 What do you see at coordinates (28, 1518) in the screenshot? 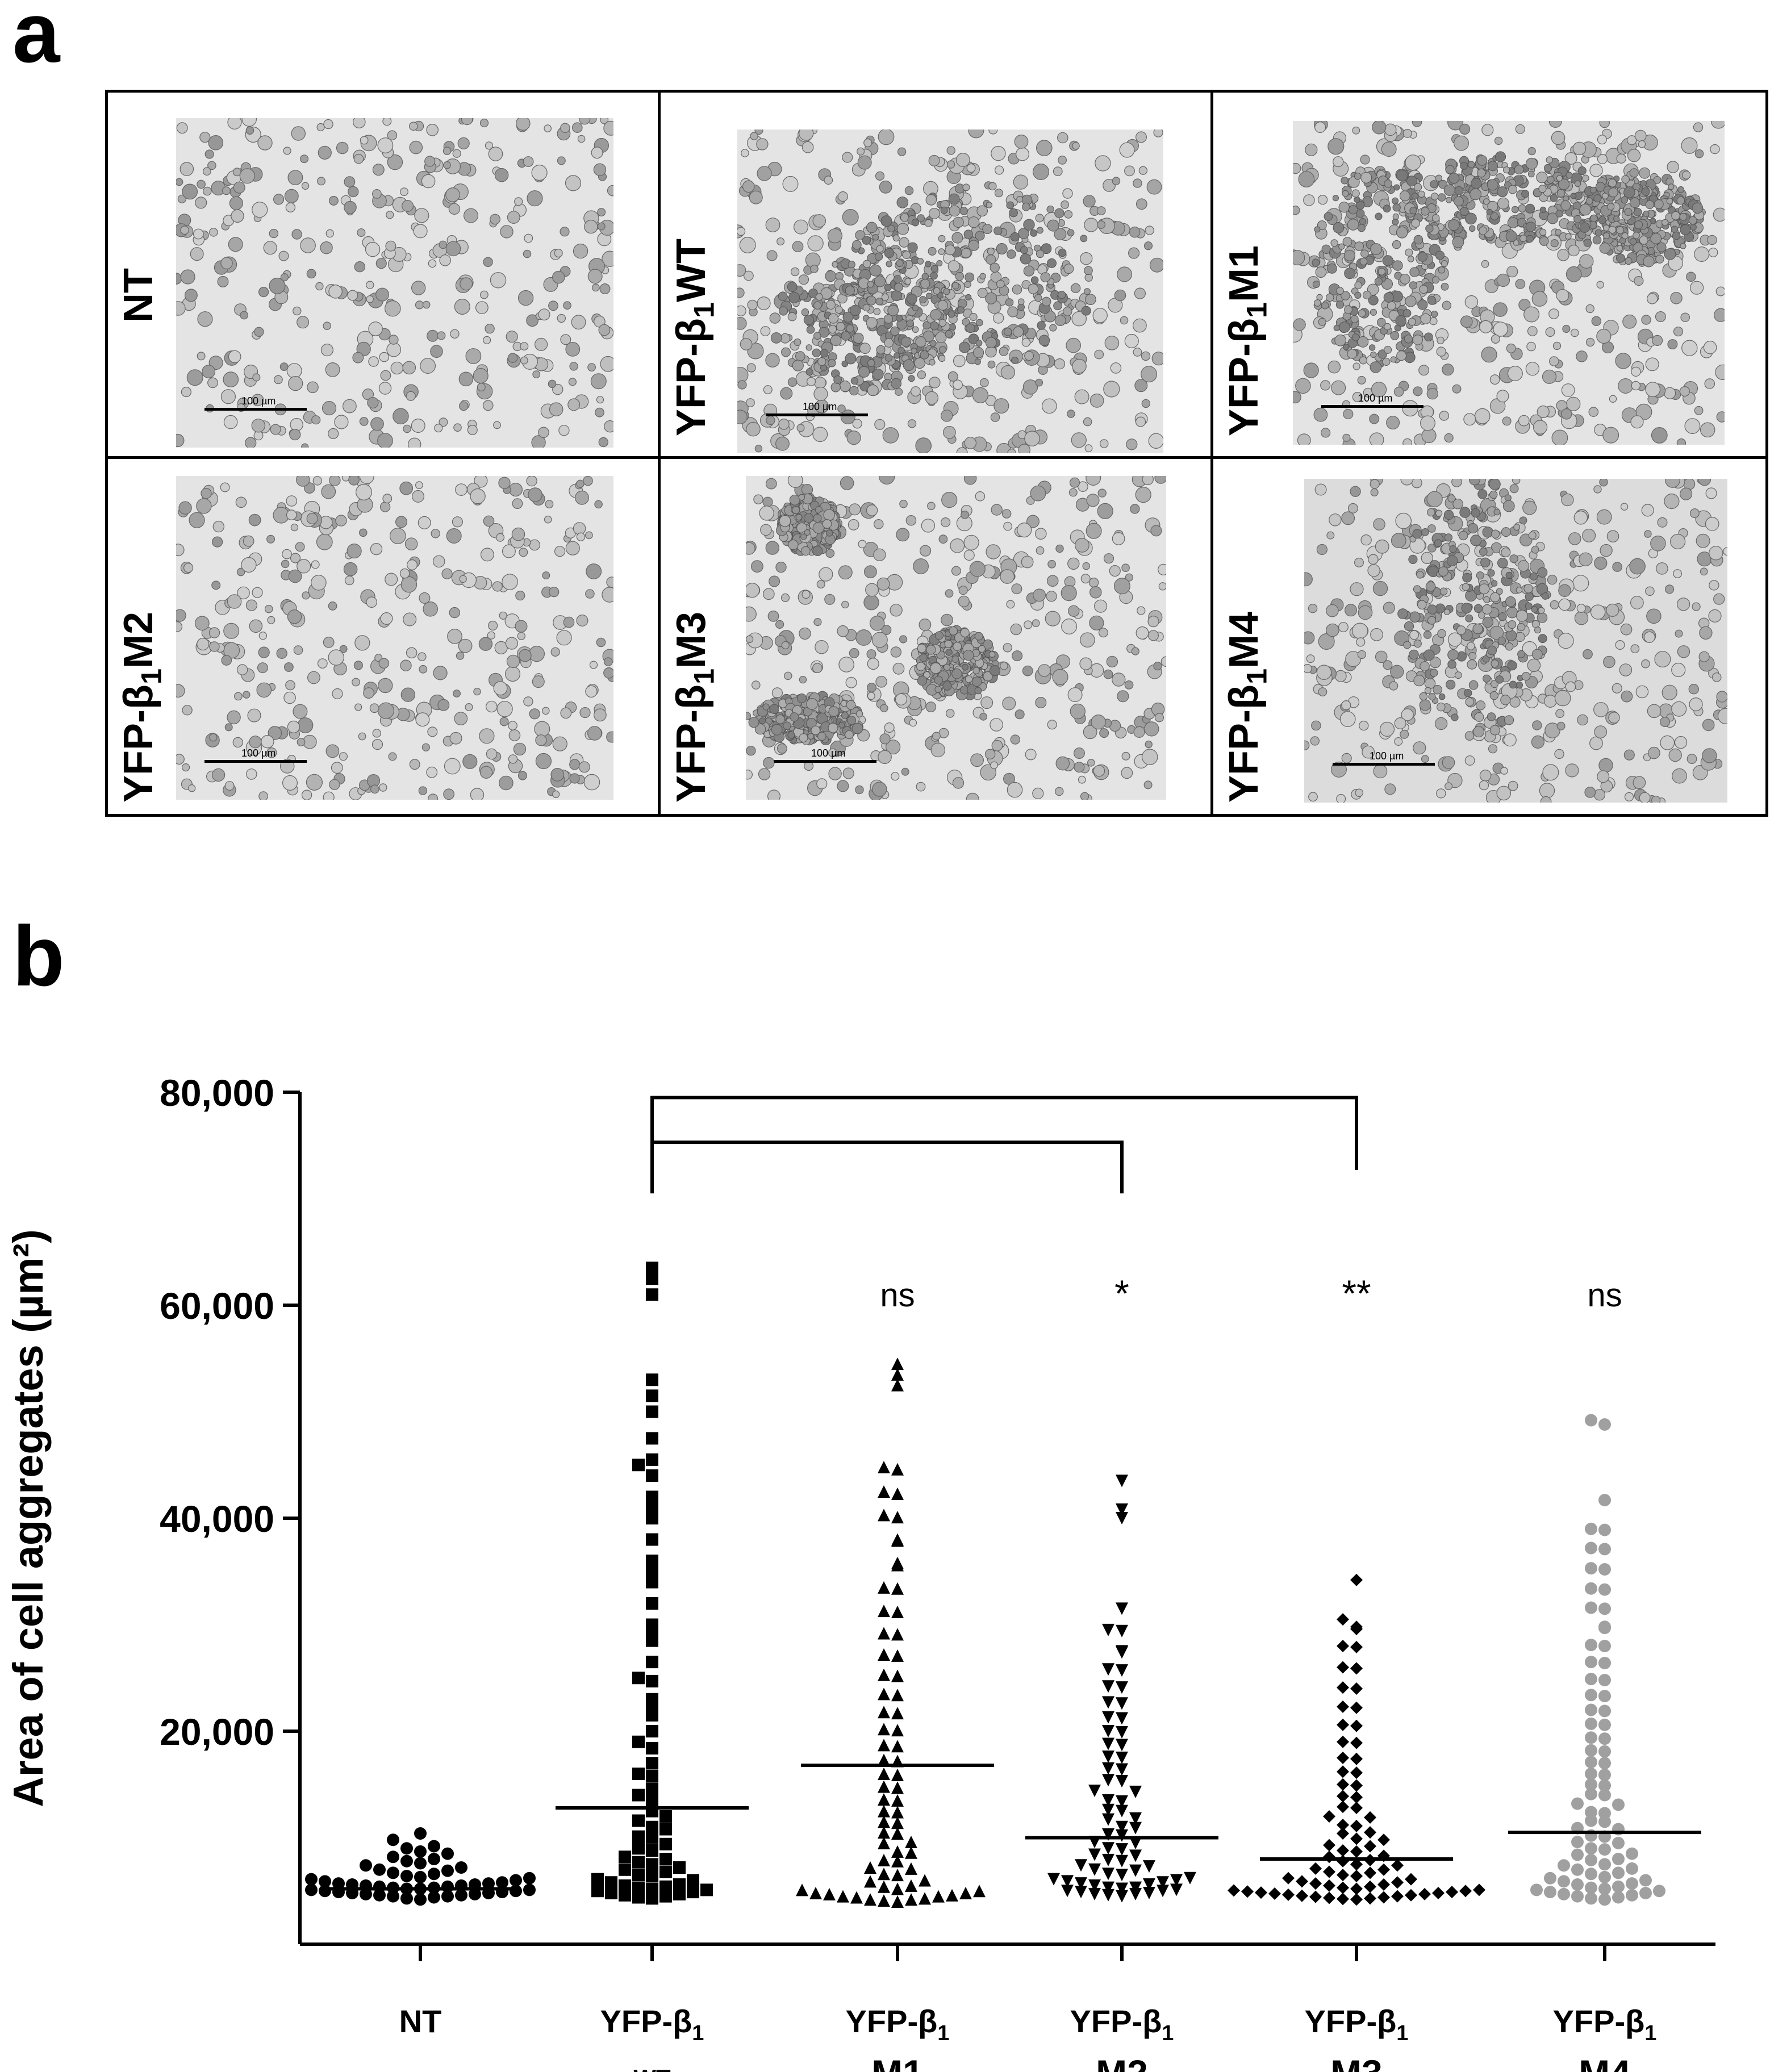
I see `y-axis-label: Area of cell aggregates (µm²)` at bounding box center [28, 1518].